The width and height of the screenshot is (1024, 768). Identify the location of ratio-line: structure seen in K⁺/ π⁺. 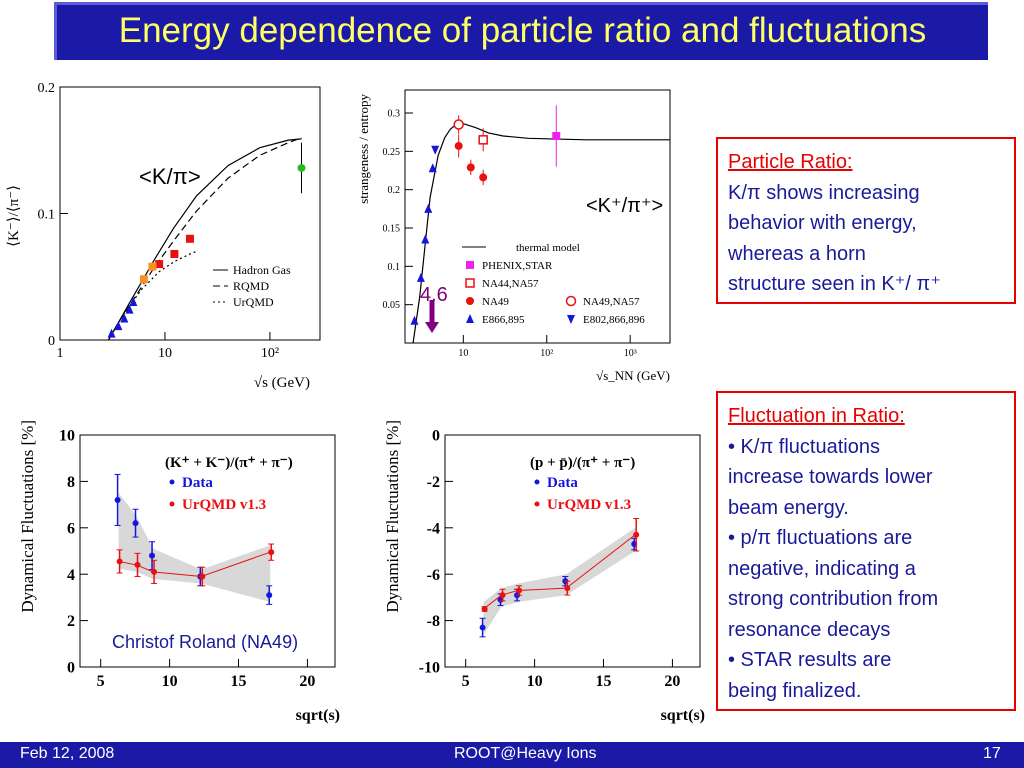
(834, 284).